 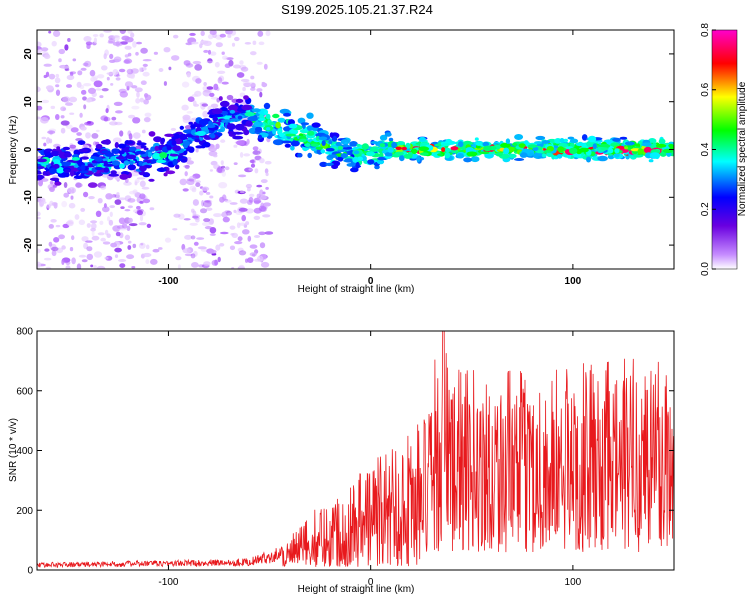 I want to click on colorbar-tick-label: 0.4, so click(x=705, y=149).